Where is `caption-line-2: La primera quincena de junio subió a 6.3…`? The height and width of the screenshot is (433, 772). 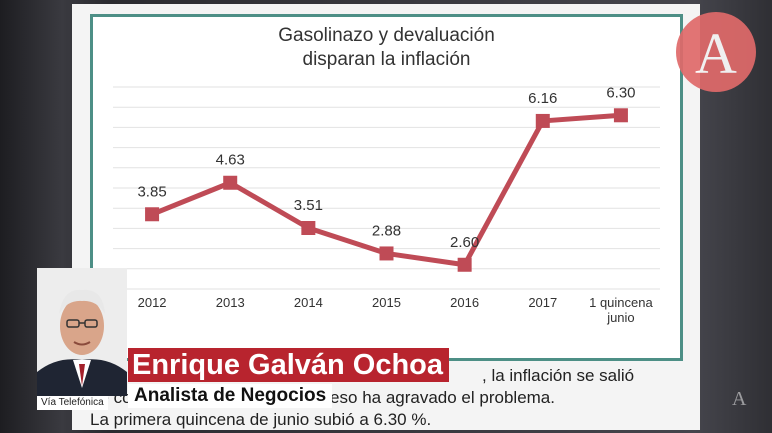 caption-line-2: La primera quincena de junio subió a 6.3… is located at coordinates (261, 419).